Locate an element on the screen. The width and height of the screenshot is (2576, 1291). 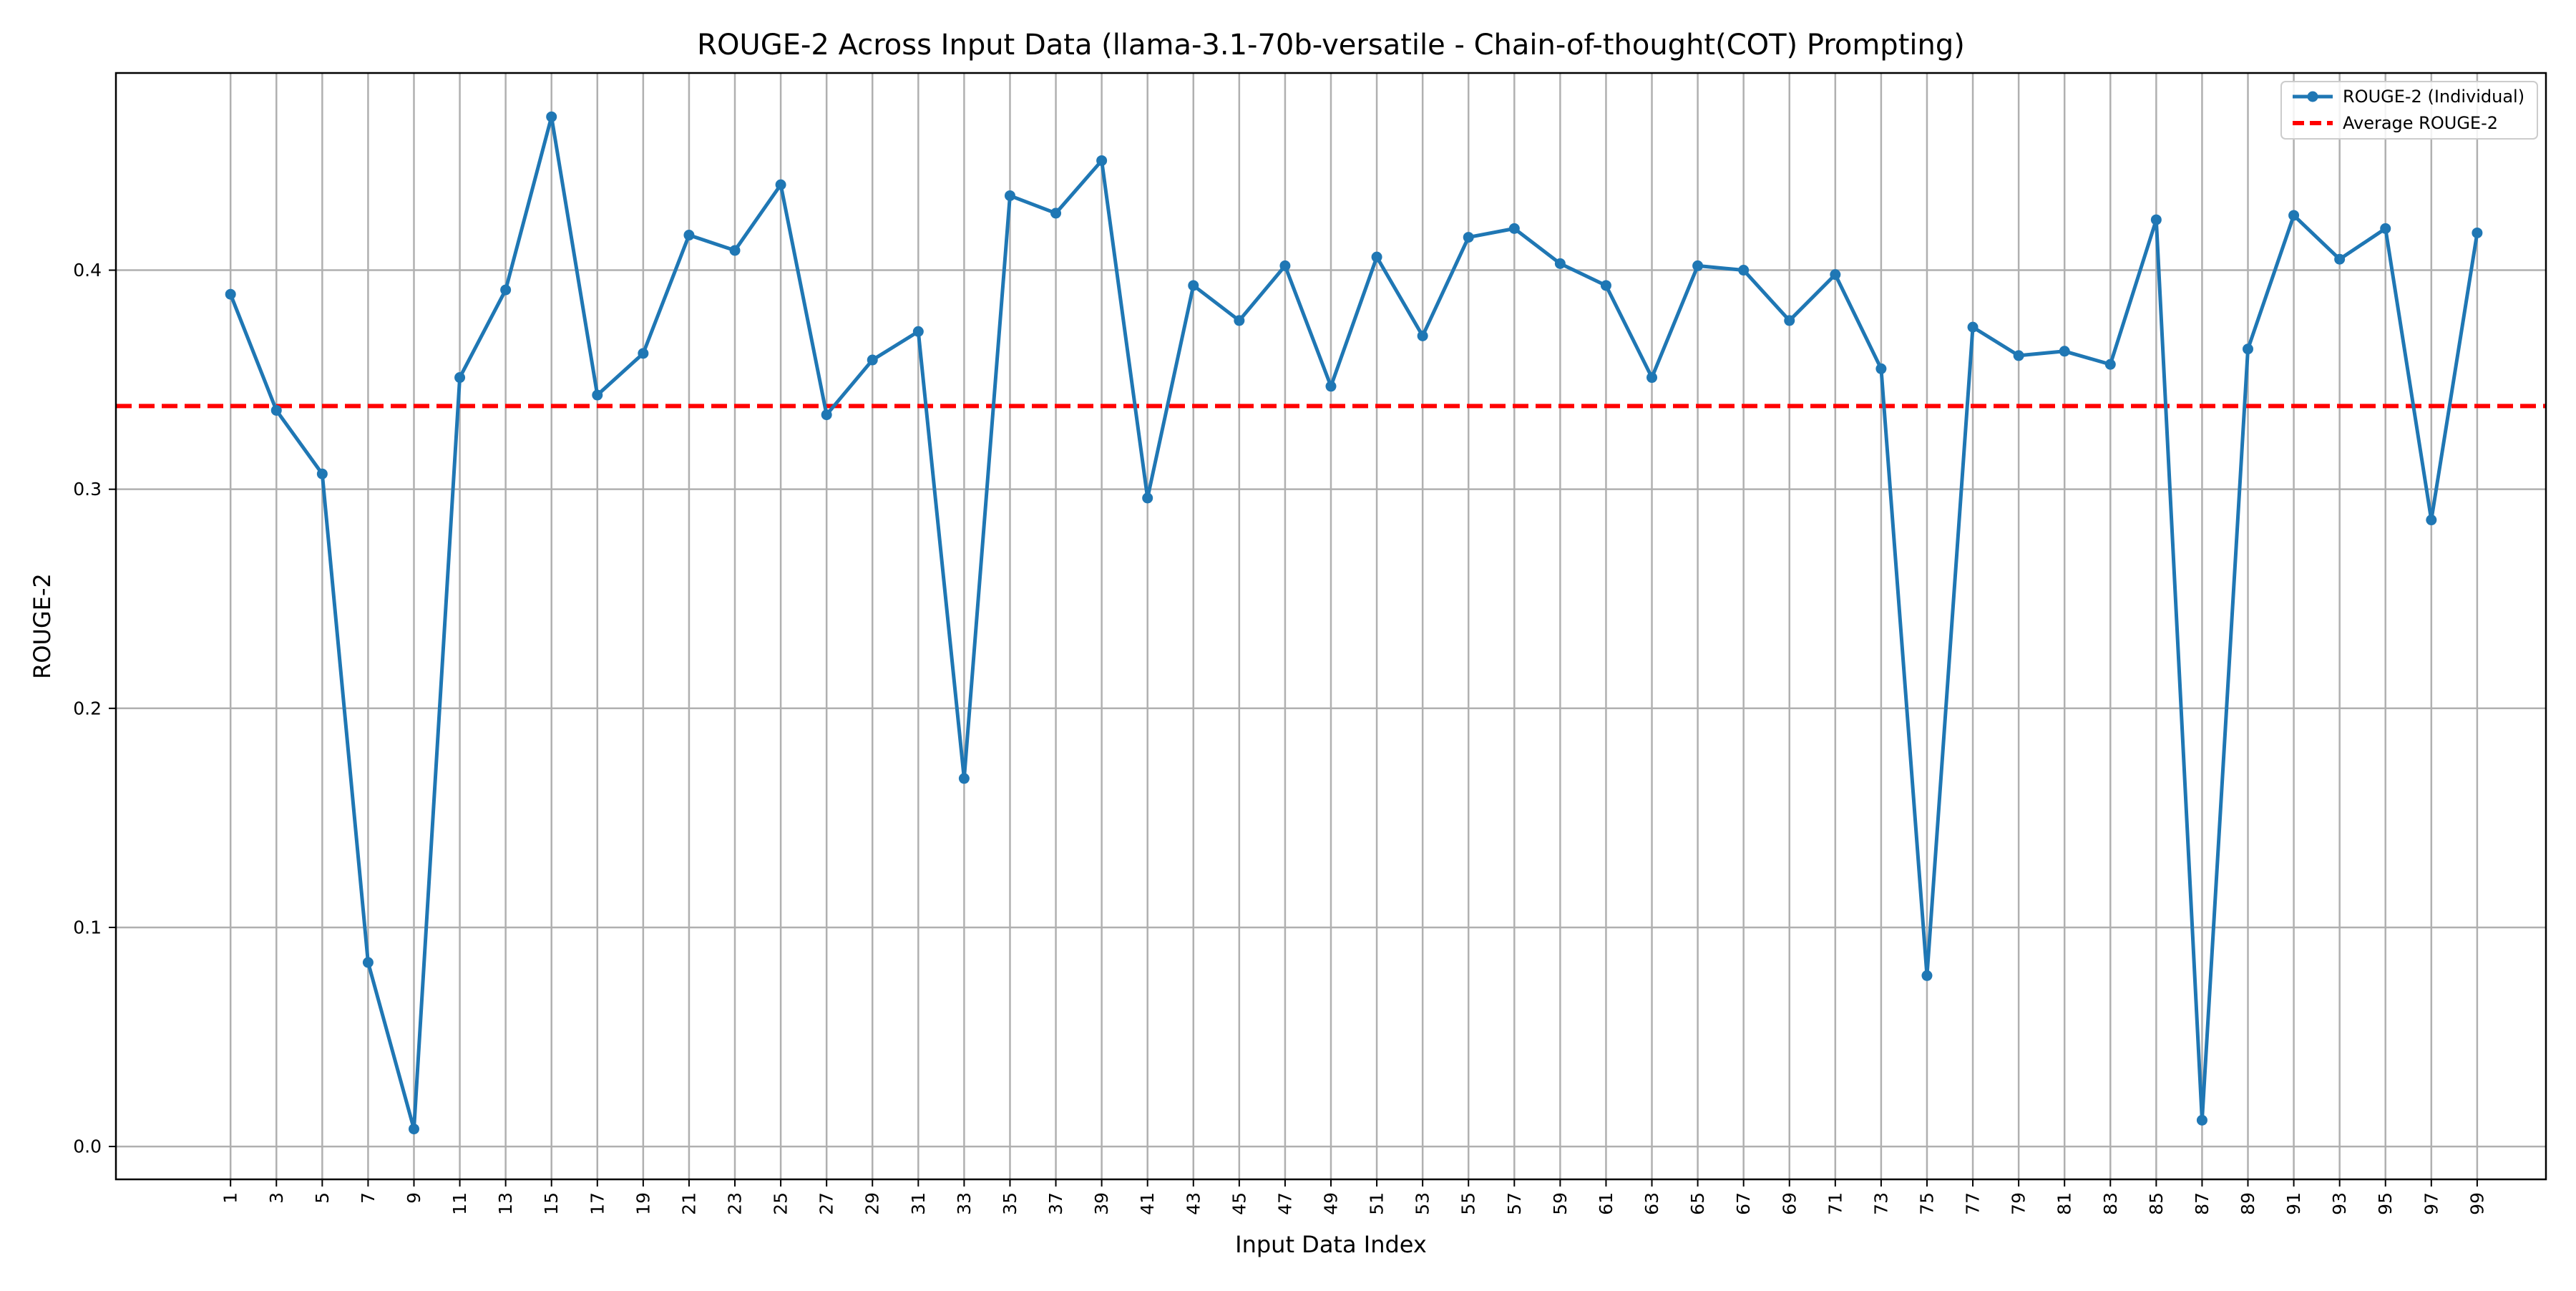
x-tick-label: 43 is located at coordinates (1193, 1203).